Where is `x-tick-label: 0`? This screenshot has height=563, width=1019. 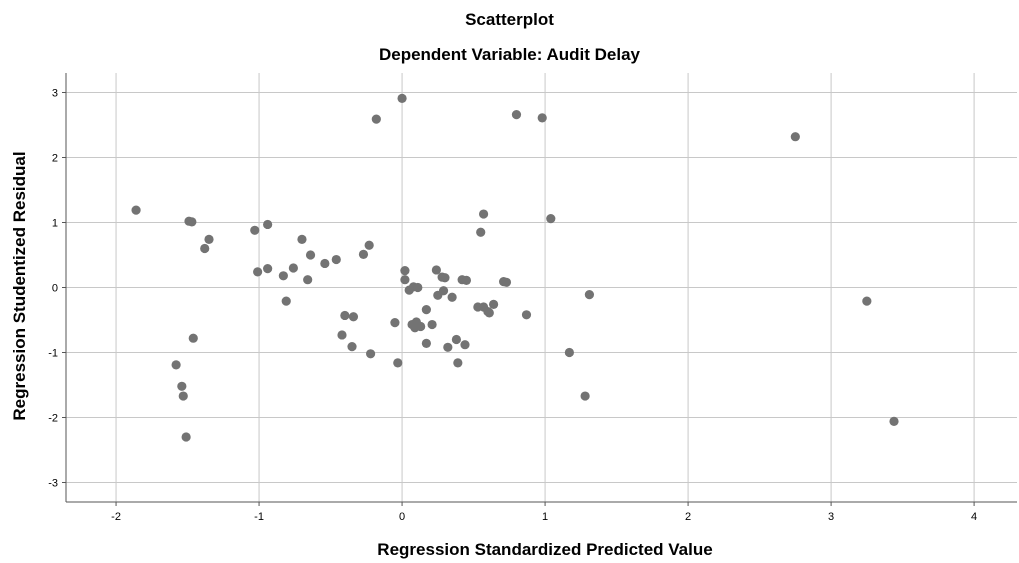 x-tick-label: 0 is located at coordinates (402, 517).